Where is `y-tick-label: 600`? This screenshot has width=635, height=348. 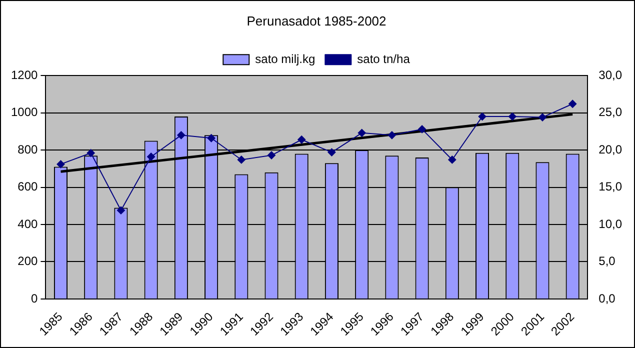 y-tick-label: 600 is located at coordinates (28, 187).